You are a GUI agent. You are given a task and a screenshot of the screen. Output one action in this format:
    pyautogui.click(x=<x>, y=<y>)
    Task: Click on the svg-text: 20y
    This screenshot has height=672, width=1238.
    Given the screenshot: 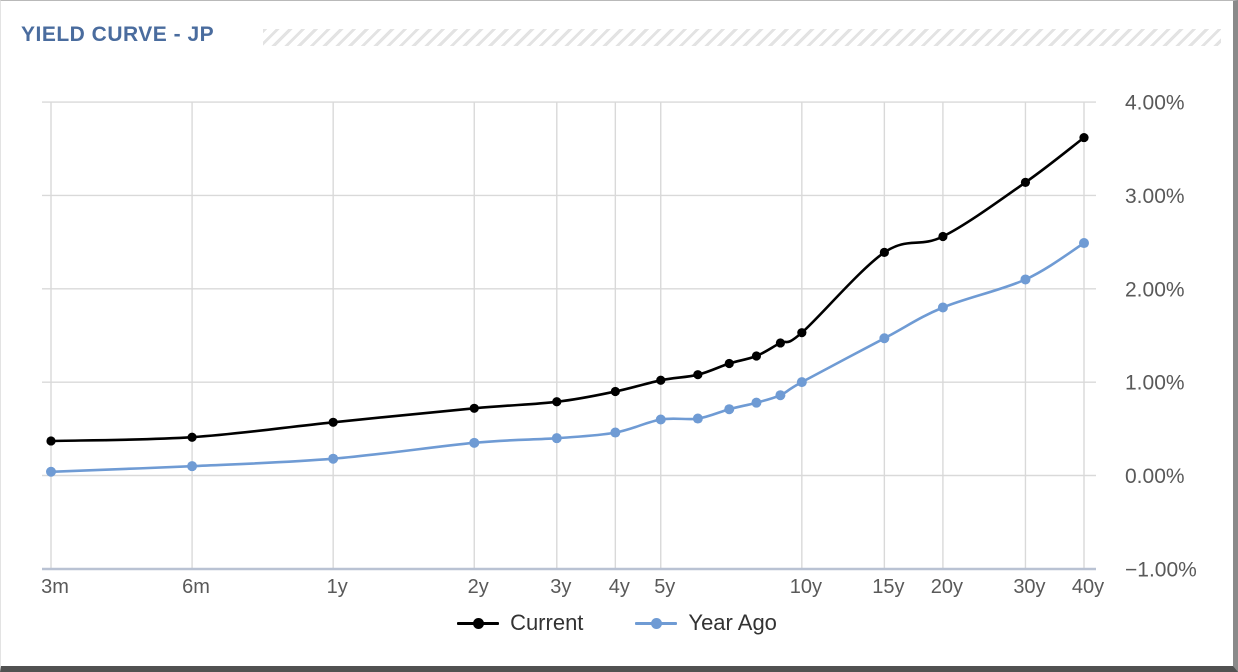 What is the action you would take?
    pyautogui.click(x=947, y=587)
    